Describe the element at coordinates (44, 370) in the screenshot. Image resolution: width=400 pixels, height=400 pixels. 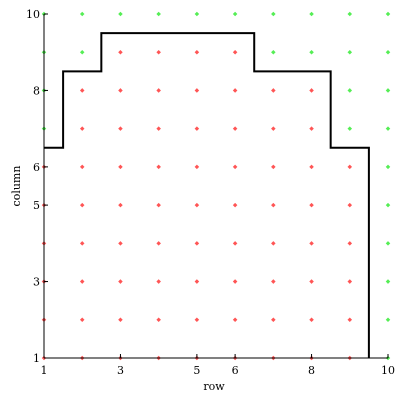
I see `x-tick-label: 1` at that location.